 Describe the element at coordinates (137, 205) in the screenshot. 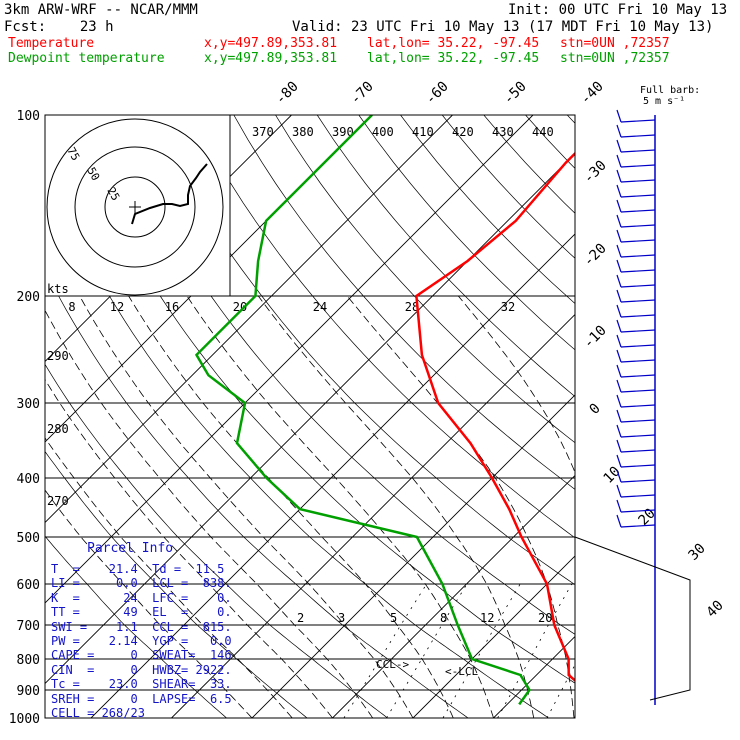

I see `hodograph-box` at that location.